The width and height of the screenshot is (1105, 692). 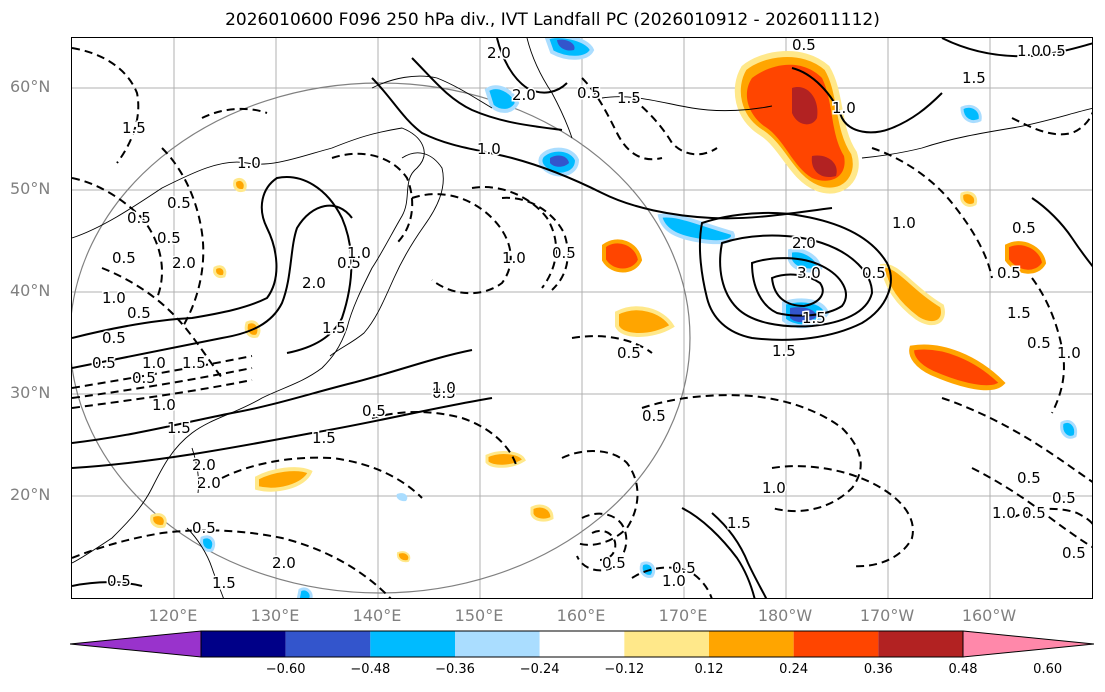 What do you see at coordinates (370, 669) in the screenshot?
I see `colorbar-tick-label: −0.48` at bounding box center [370, 669].